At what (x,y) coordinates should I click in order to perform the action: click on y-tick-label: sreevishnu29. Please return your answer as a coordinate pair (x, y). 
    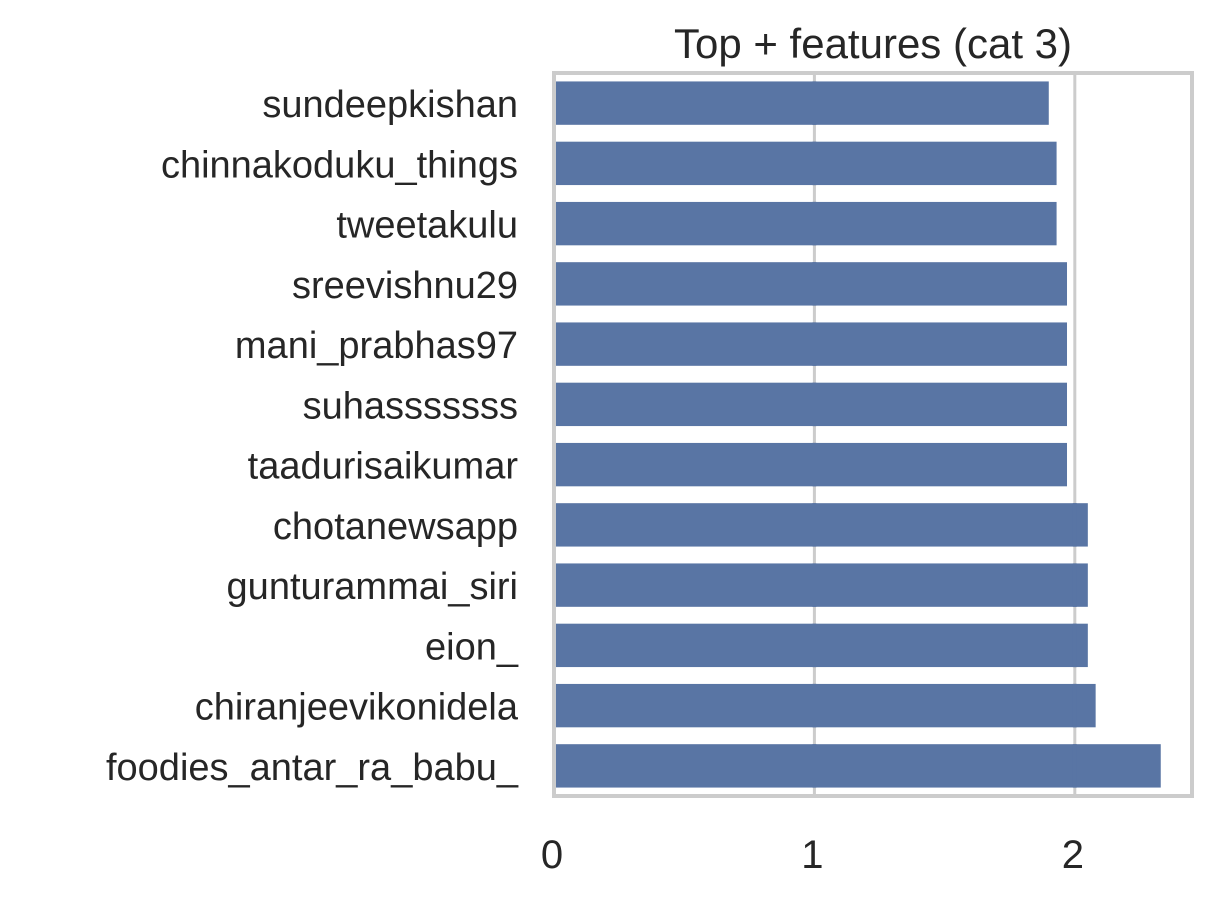
    Looking at the image, I should click on (405, 286).